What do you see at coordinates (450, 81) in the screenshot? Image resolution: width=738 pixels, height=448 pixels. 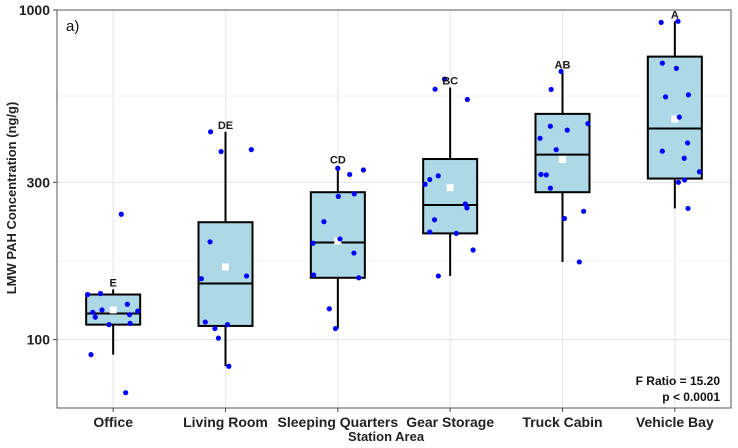 I see `significance-letter: BC` at bounding box center [450, 81].